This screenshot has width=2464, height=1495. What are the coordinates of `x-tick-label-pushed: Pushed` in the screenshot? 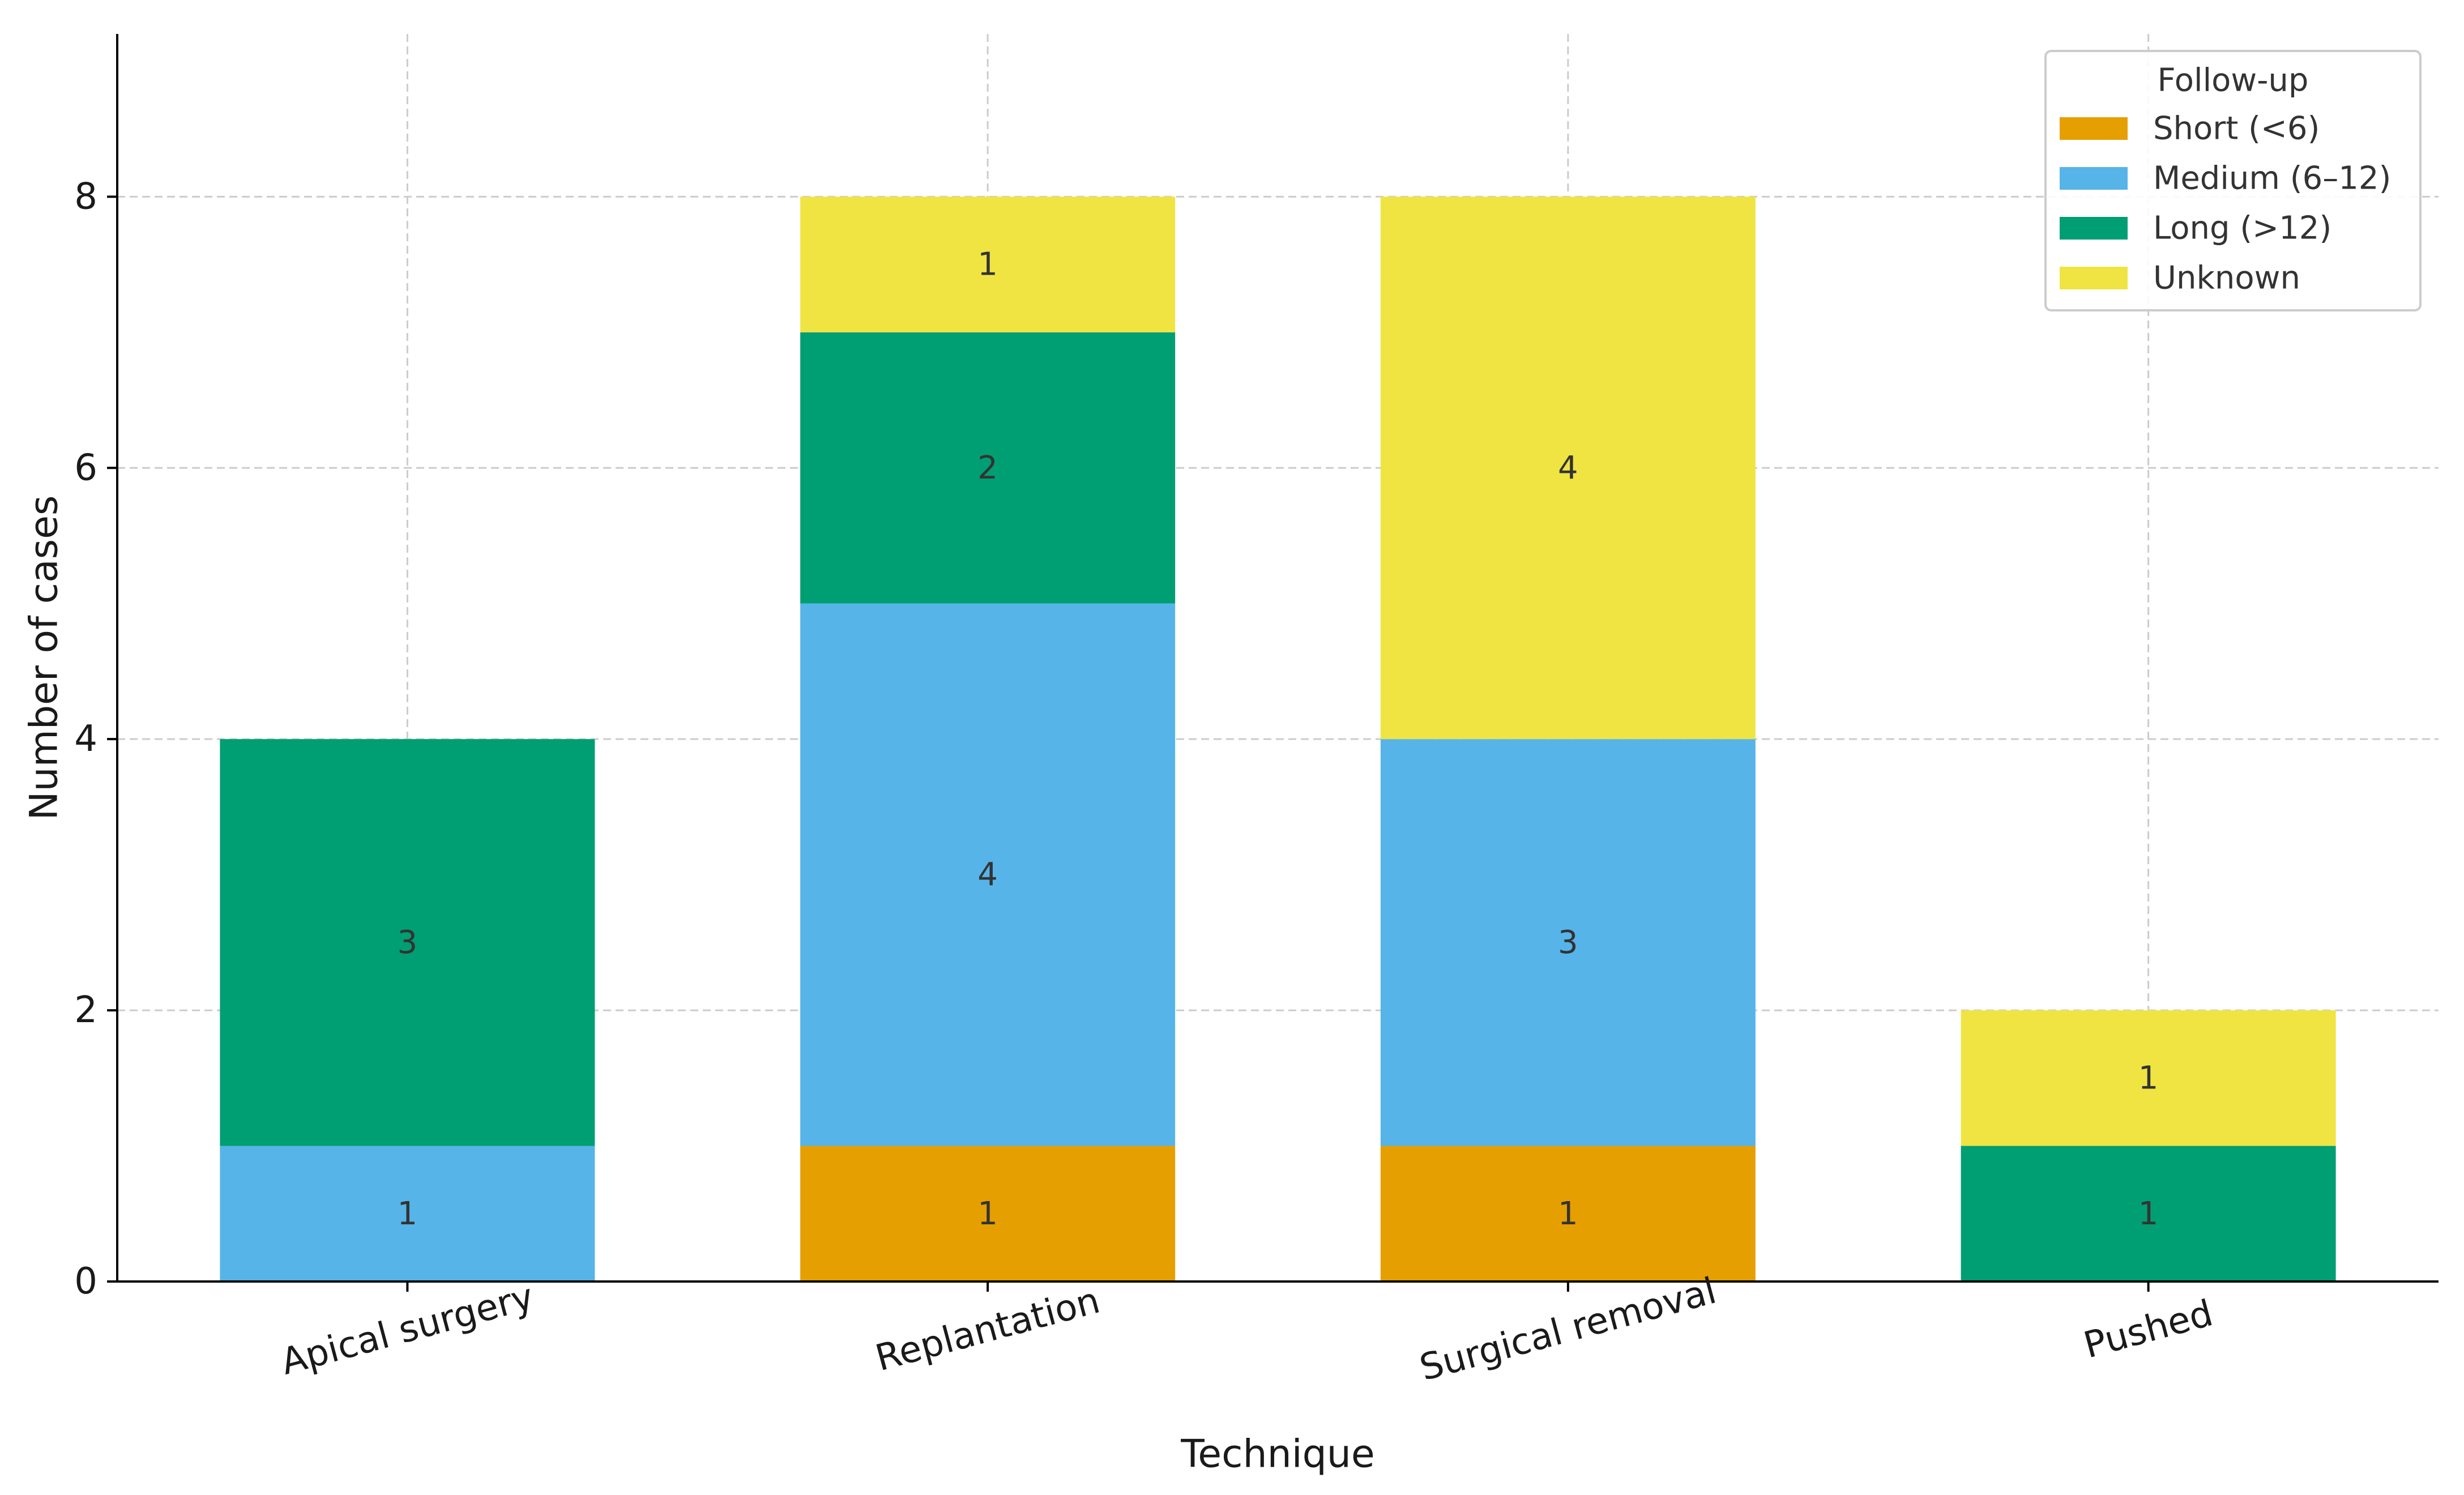 It's located at (2148, 1329).